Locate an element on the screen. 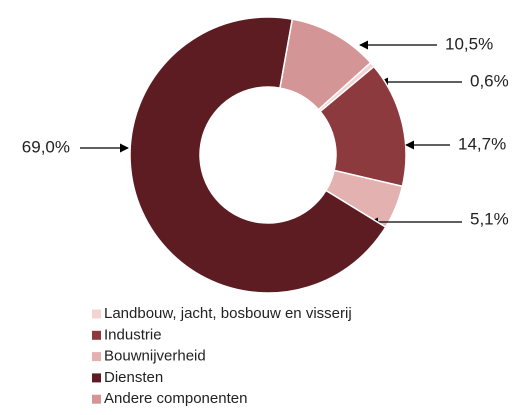  legend-label: Diensten is located at coordinates (133, 377).